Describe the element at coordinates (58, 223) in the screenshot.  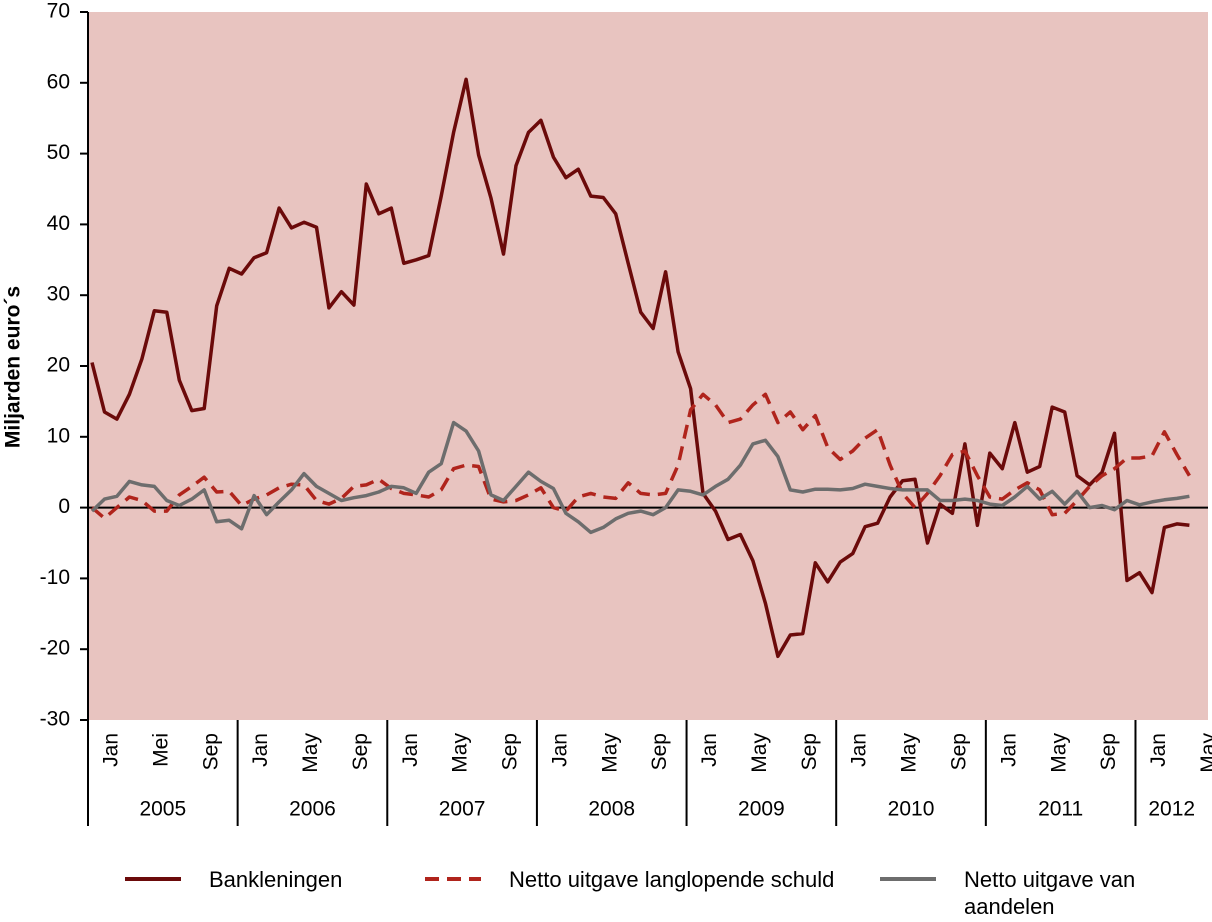
I see `y-tick-label: 40` at that location.